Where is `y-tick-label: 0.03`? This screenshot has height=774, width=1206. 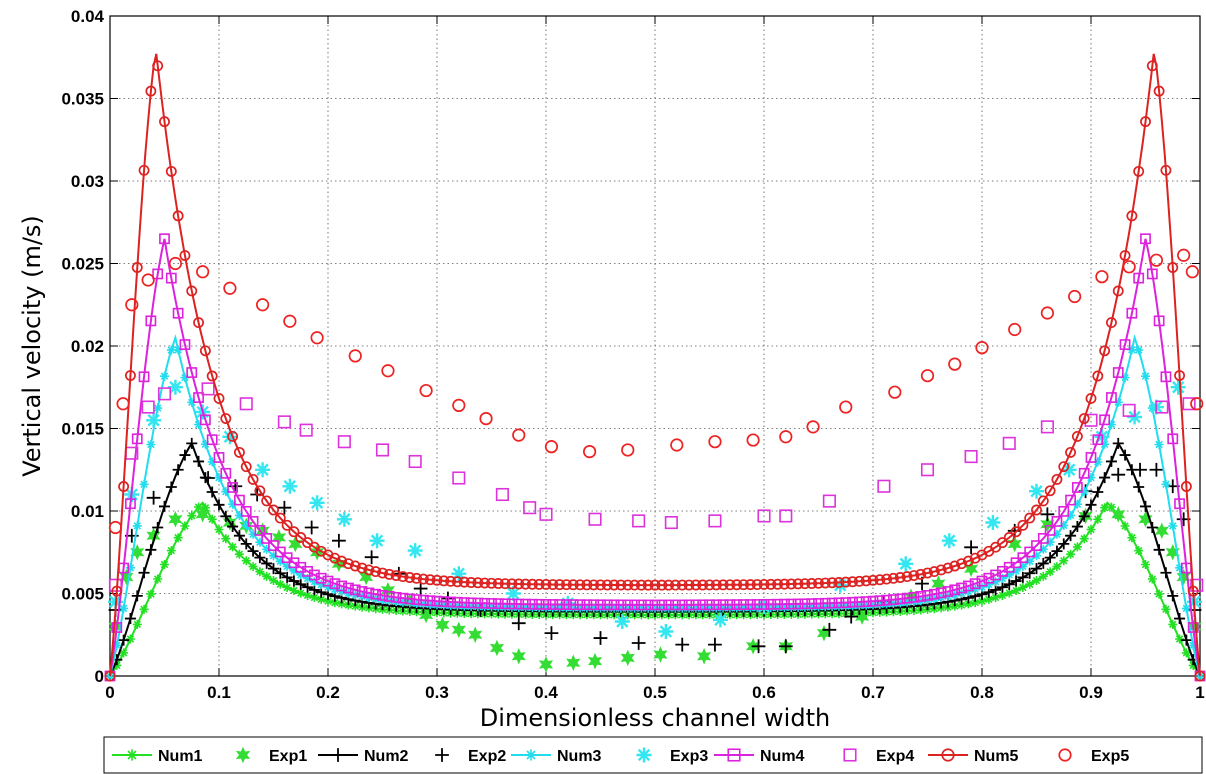
y-tick-label: 0.03 is located at coordinates (87, 181).